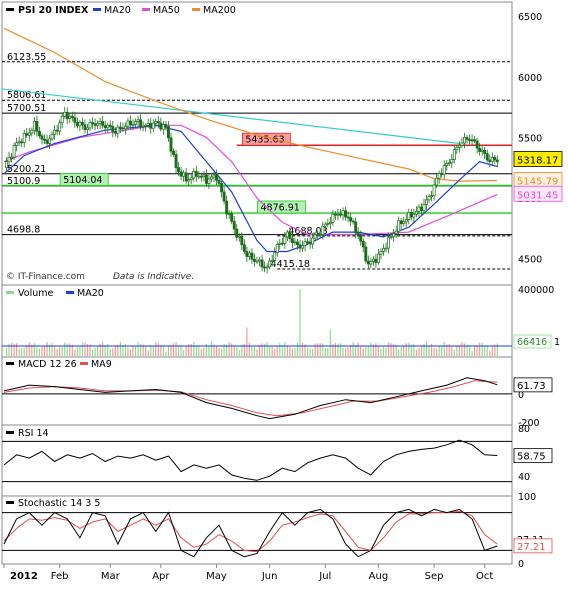 The height and width of the screenshot is (592, 568). I want to click on rsi-layer: 80 40 58.75, so click(277, 453).